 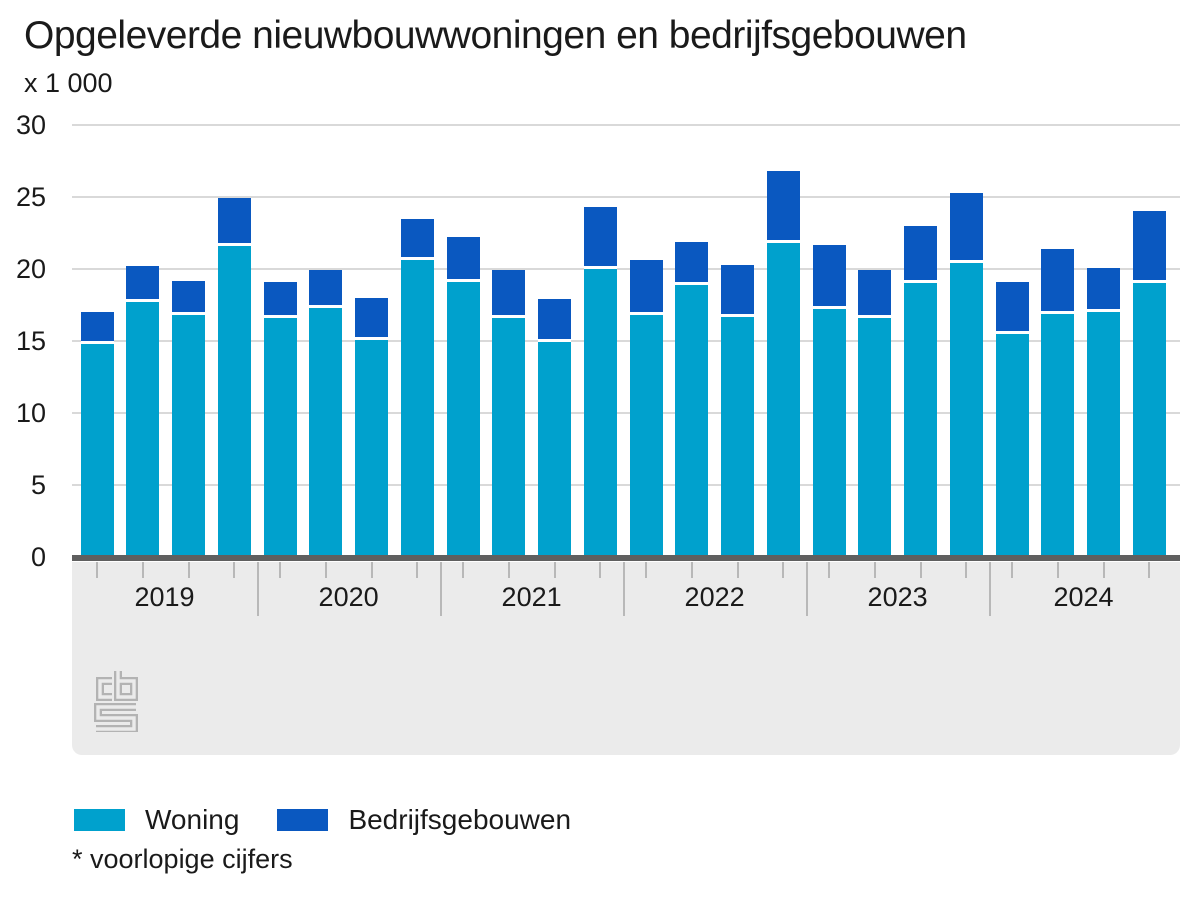 I want to click on legend: Woning Bedrijfsgebouwen, so click(x=322, y=820).